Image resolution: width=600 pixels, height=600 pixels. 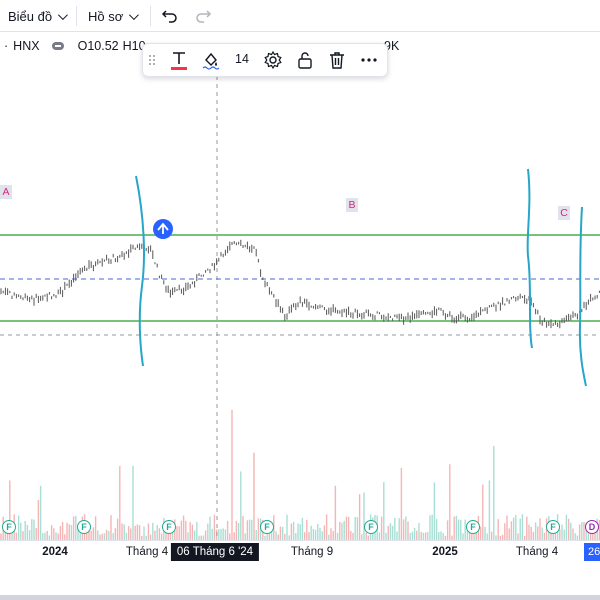 I want to click on annotation-label-a: A, so click(x=6, y=192).